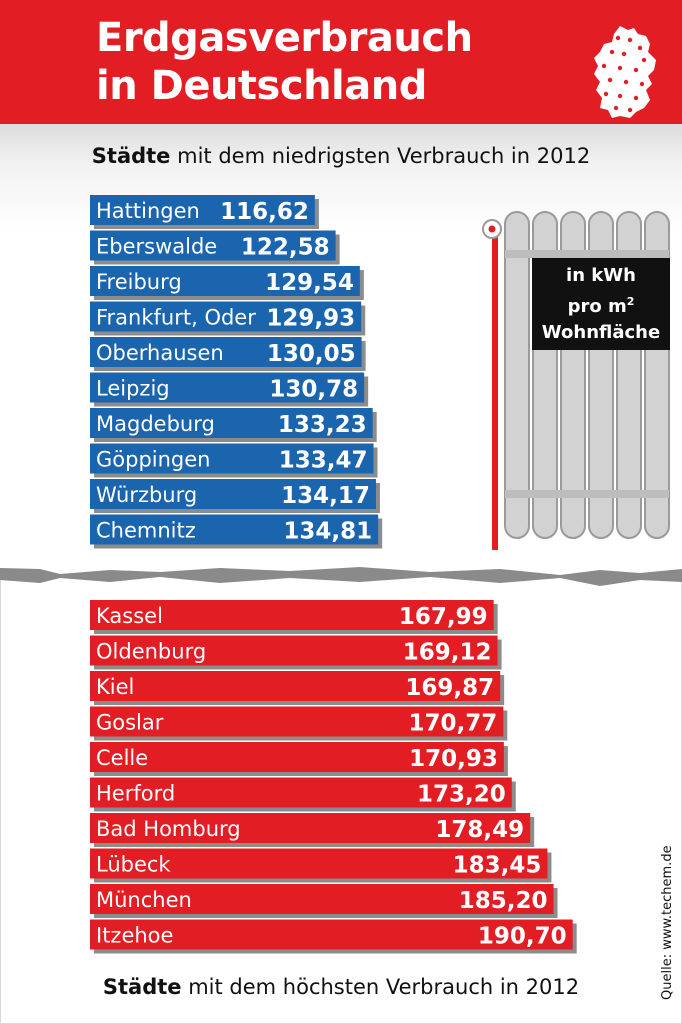 The height and width of the screenshot is (1024, 682). Describe the element at coordinates (153, 460) in the screenshot. I see `bar-category-label: Göppingen` at that location.